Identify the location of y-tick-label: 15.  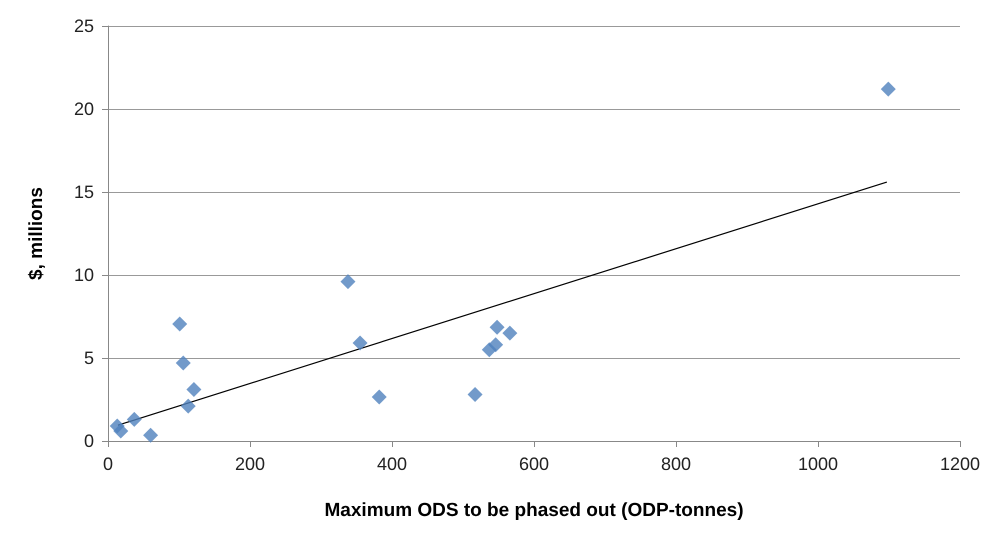
(84, 192).